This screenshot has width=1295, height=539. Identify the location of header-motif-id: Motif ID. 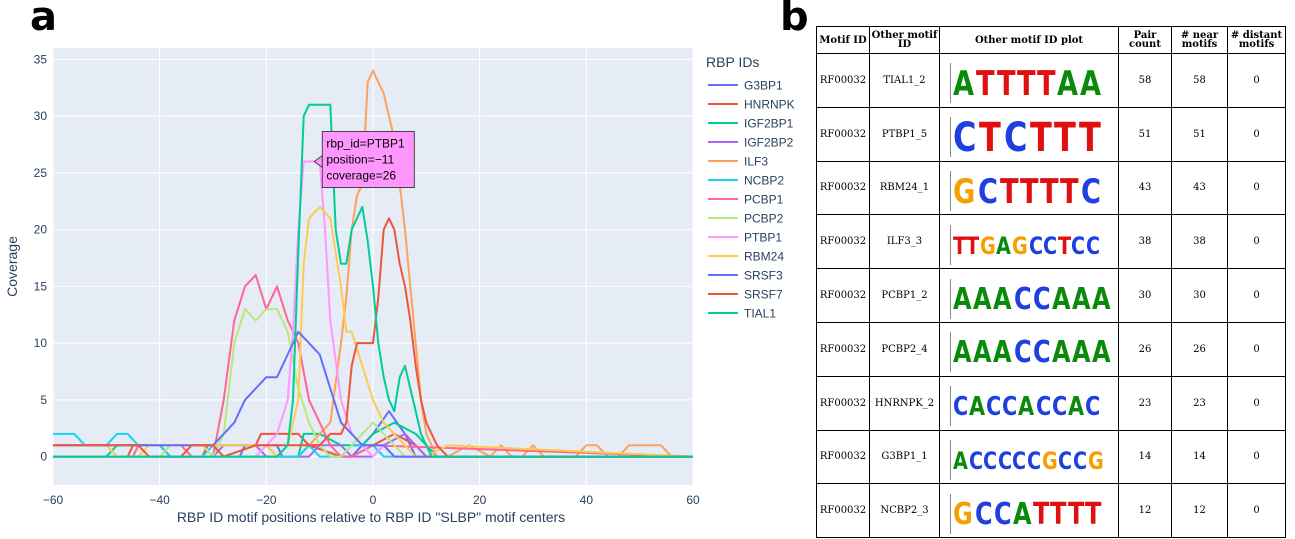
(843, 40).